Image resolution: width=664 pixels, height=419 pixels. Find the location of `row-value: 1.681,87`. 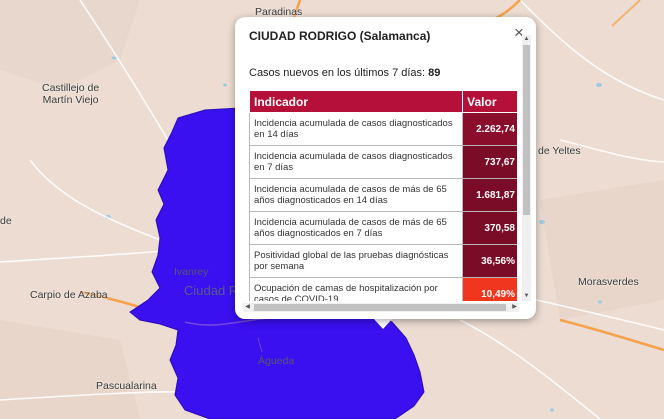

row-value: 1.681,87 is located at coordinates (489, 195).